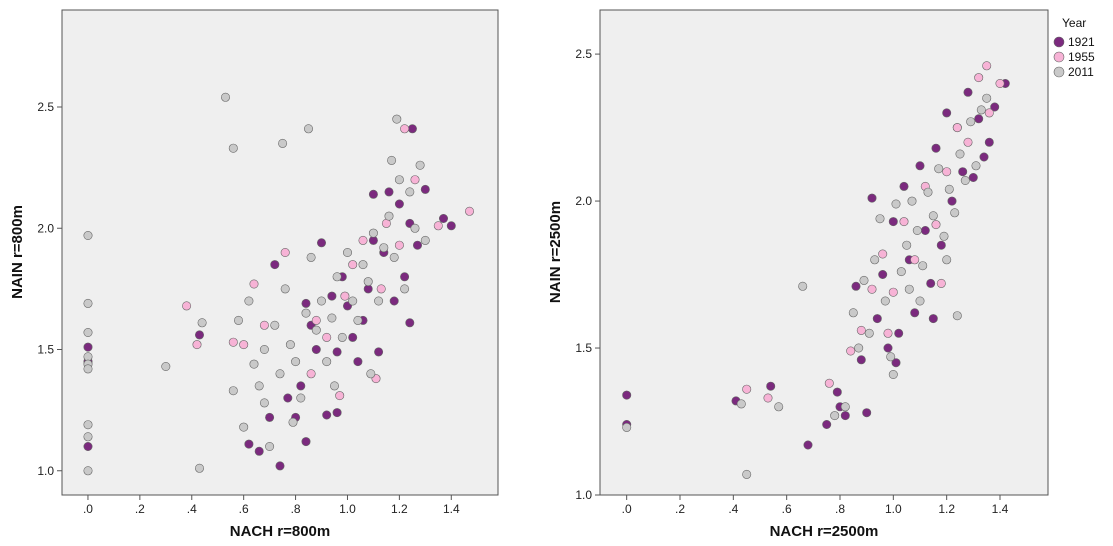  Describe the element at coordinates (192, 509) in the screenshot. I see `x-tick-label: .4` at that location.